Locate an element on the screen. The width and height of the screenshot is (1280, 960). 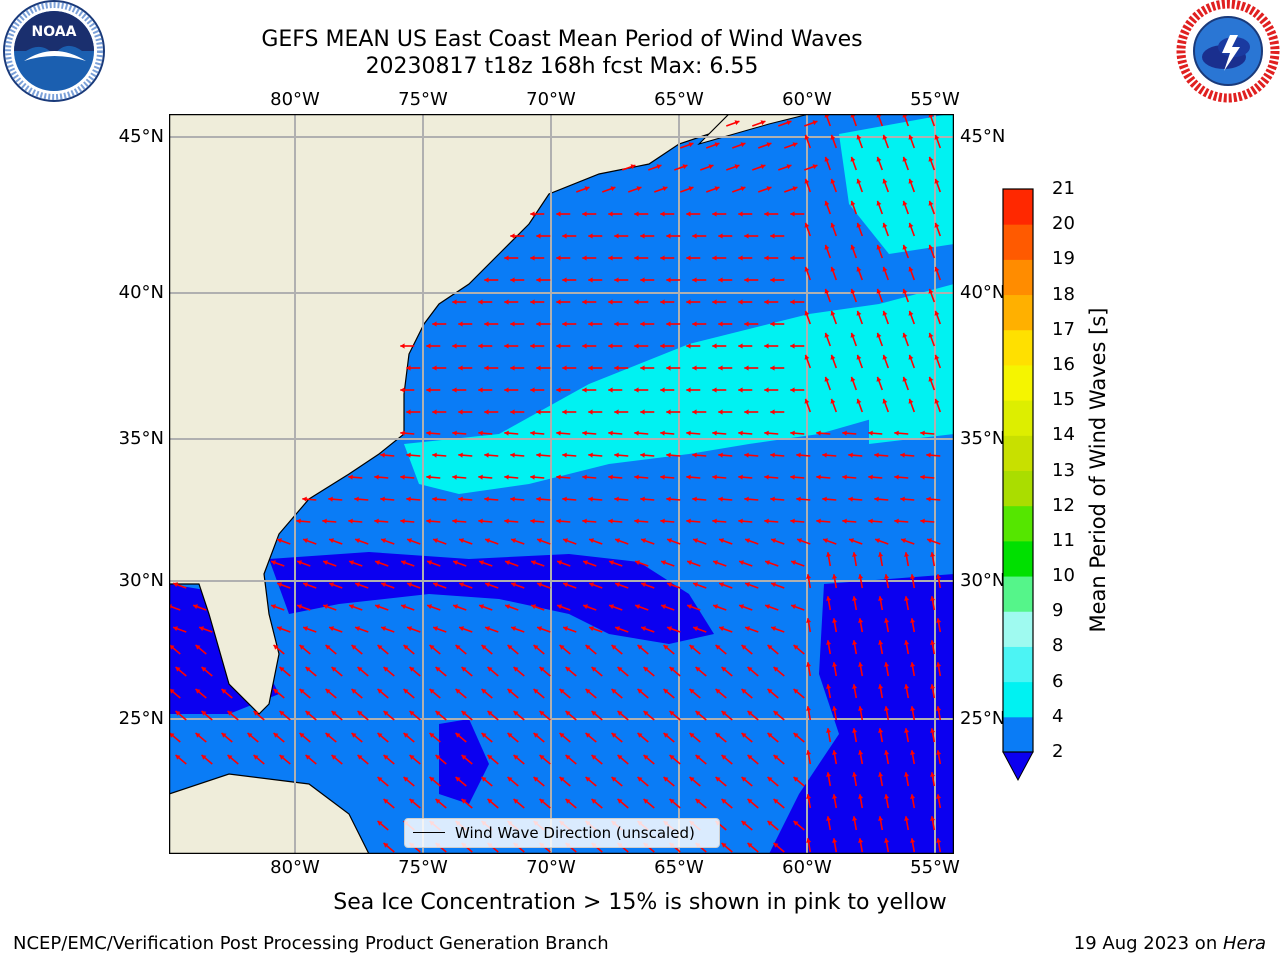
lon-label-bottom: 65°W is located at coordinates (679, 867).